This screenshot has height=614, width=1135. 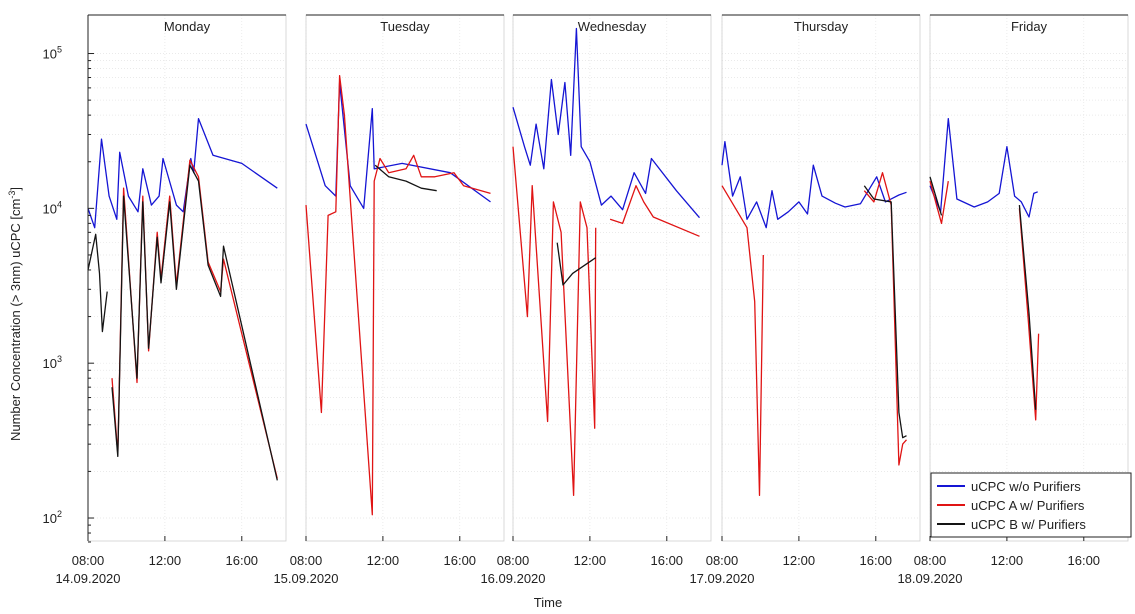 What do you see at coordinates (612, 26) in the screenshot?
I see `panel-title-wednesday: Wednesday` at bounding box center [612, 26].